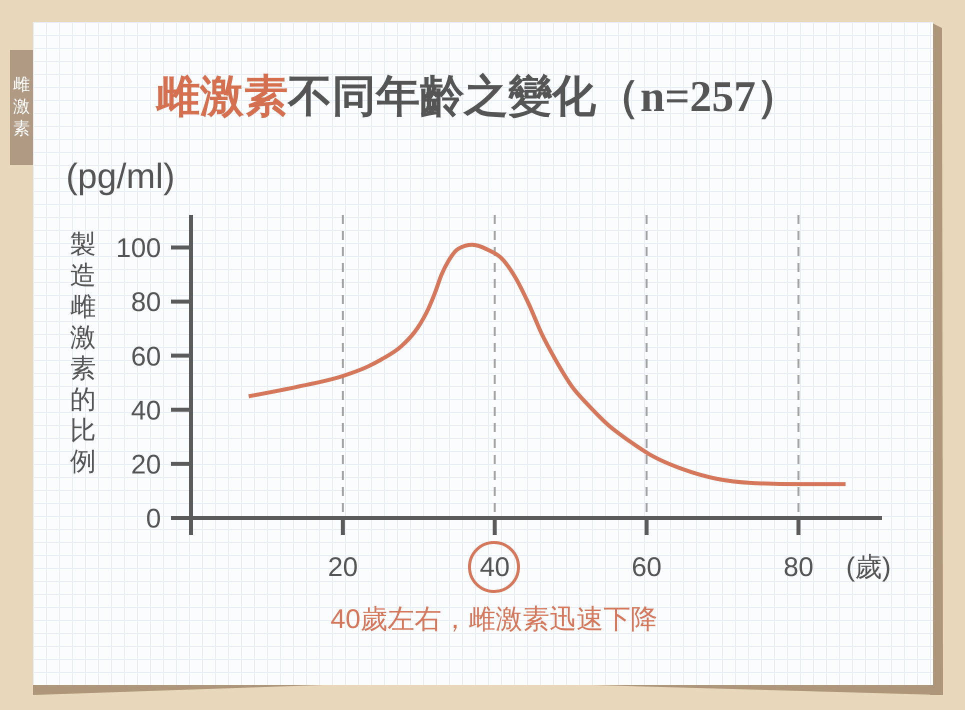 Image resolution: width=965 pixels, height=710 pixels. Describe the element at coordinates (868, 567) in the screenshot. I see `x-axis-title: (歲)` at that location.